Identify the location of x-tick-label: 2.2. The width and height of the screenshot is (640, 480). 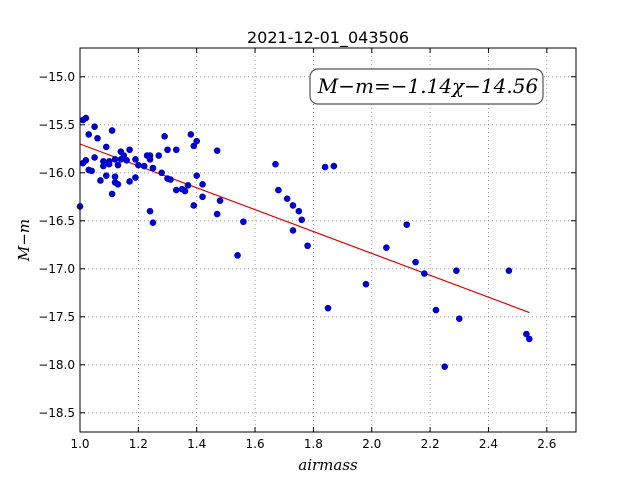
(430, 444).